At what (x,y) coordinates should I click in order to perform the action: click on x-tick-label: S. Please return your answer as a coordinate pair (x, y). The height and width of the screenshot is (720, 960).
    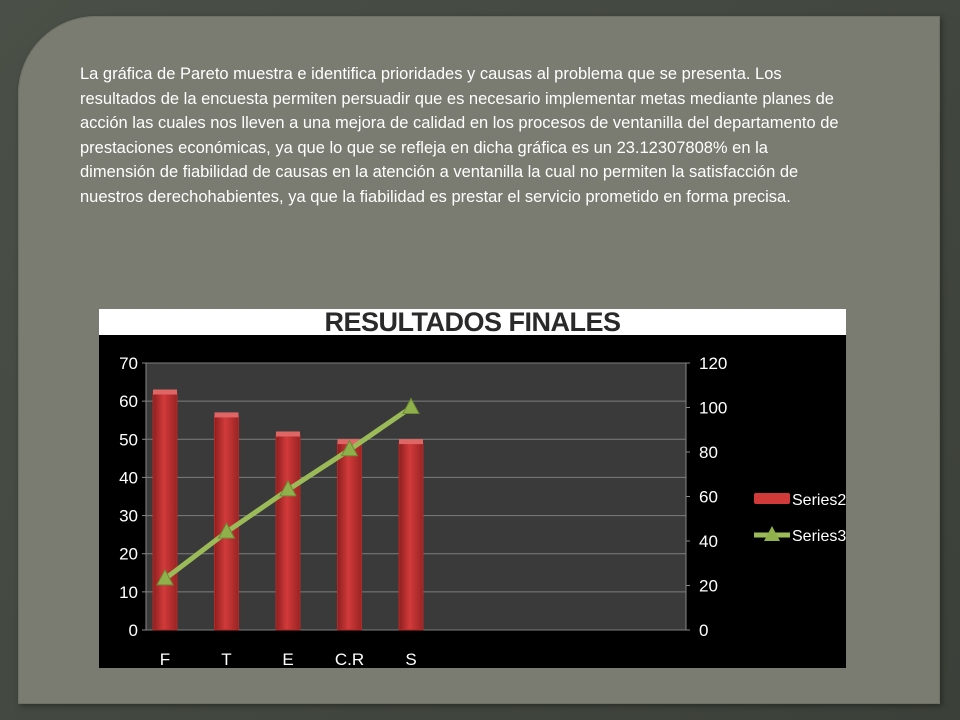
    Looking at the image, I should click on (410, 659).